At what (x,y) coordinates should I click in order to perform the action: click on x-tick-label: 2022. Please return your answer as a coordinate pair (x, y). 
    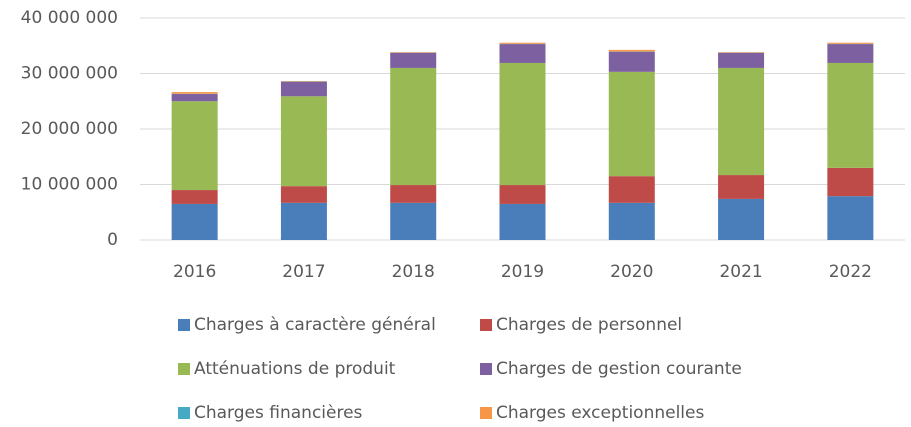
    Looking at the image, I should click on (850, 272).